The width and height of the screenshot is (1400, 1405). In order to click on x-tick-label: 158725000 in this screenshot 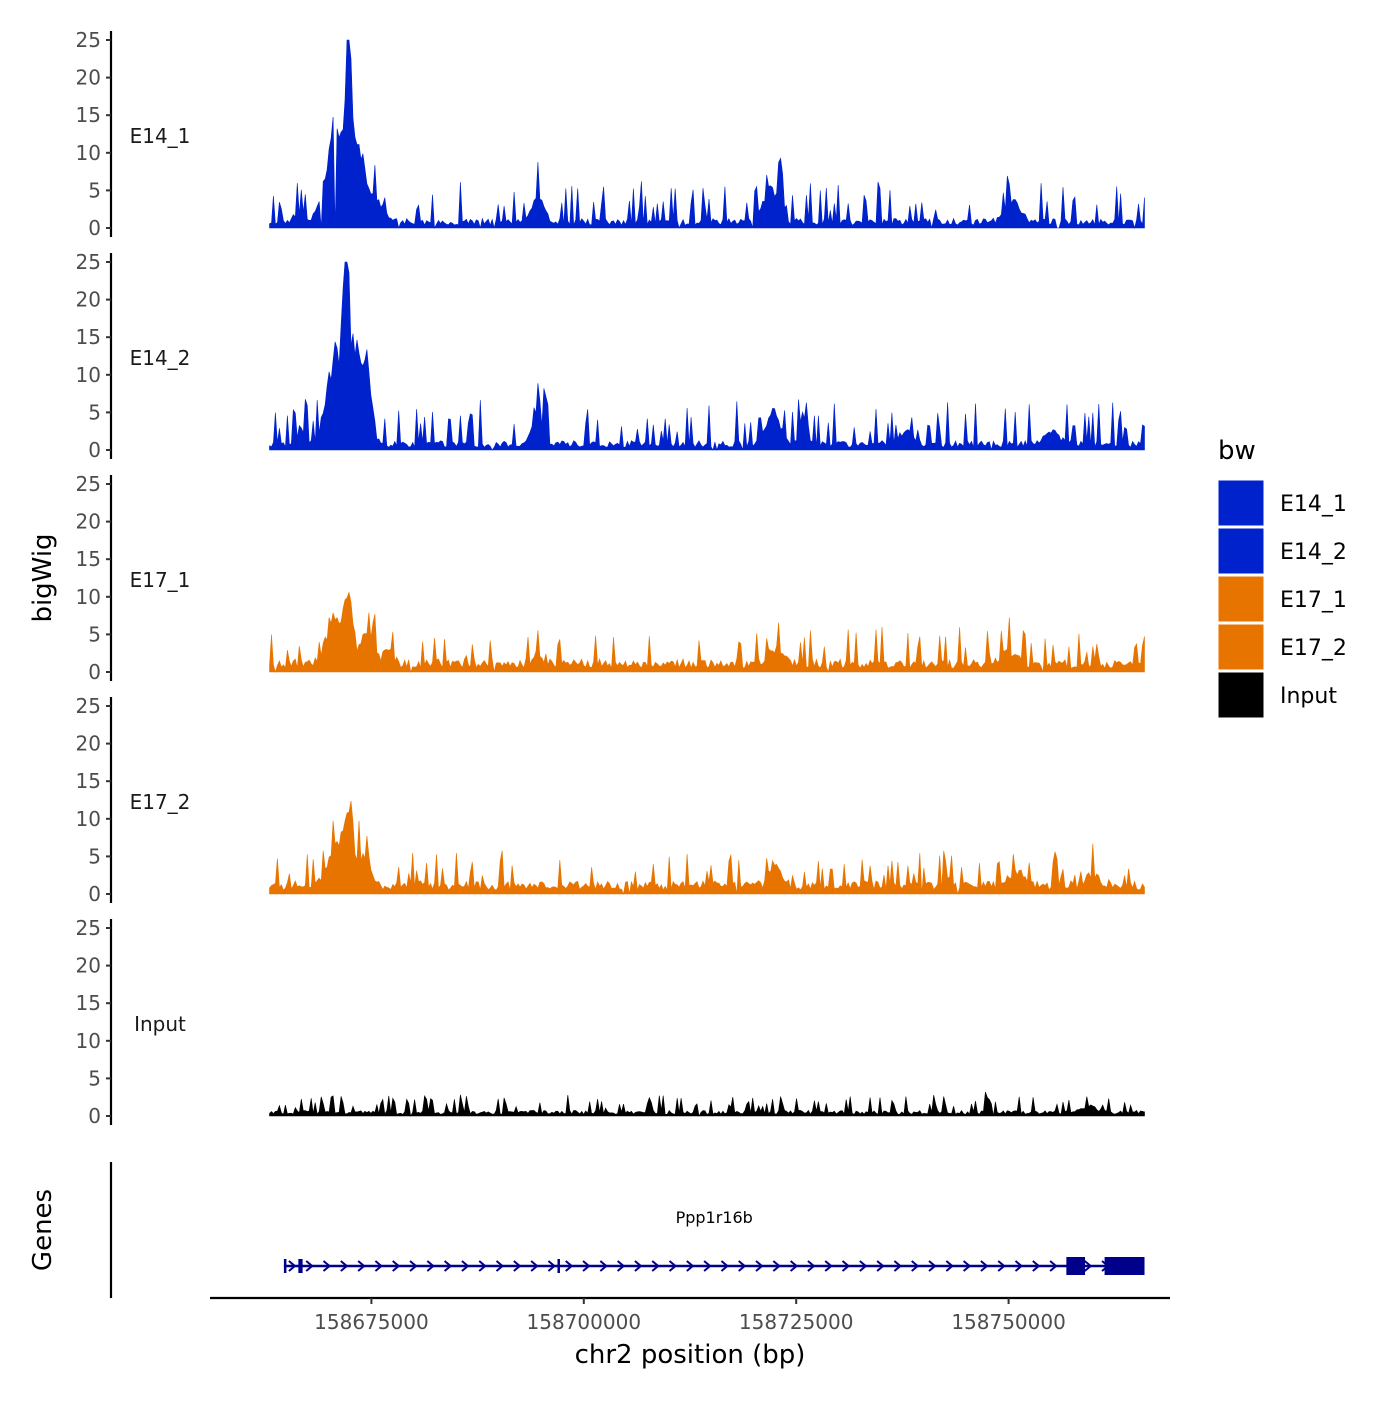, I will do `click(796, 1322)`.